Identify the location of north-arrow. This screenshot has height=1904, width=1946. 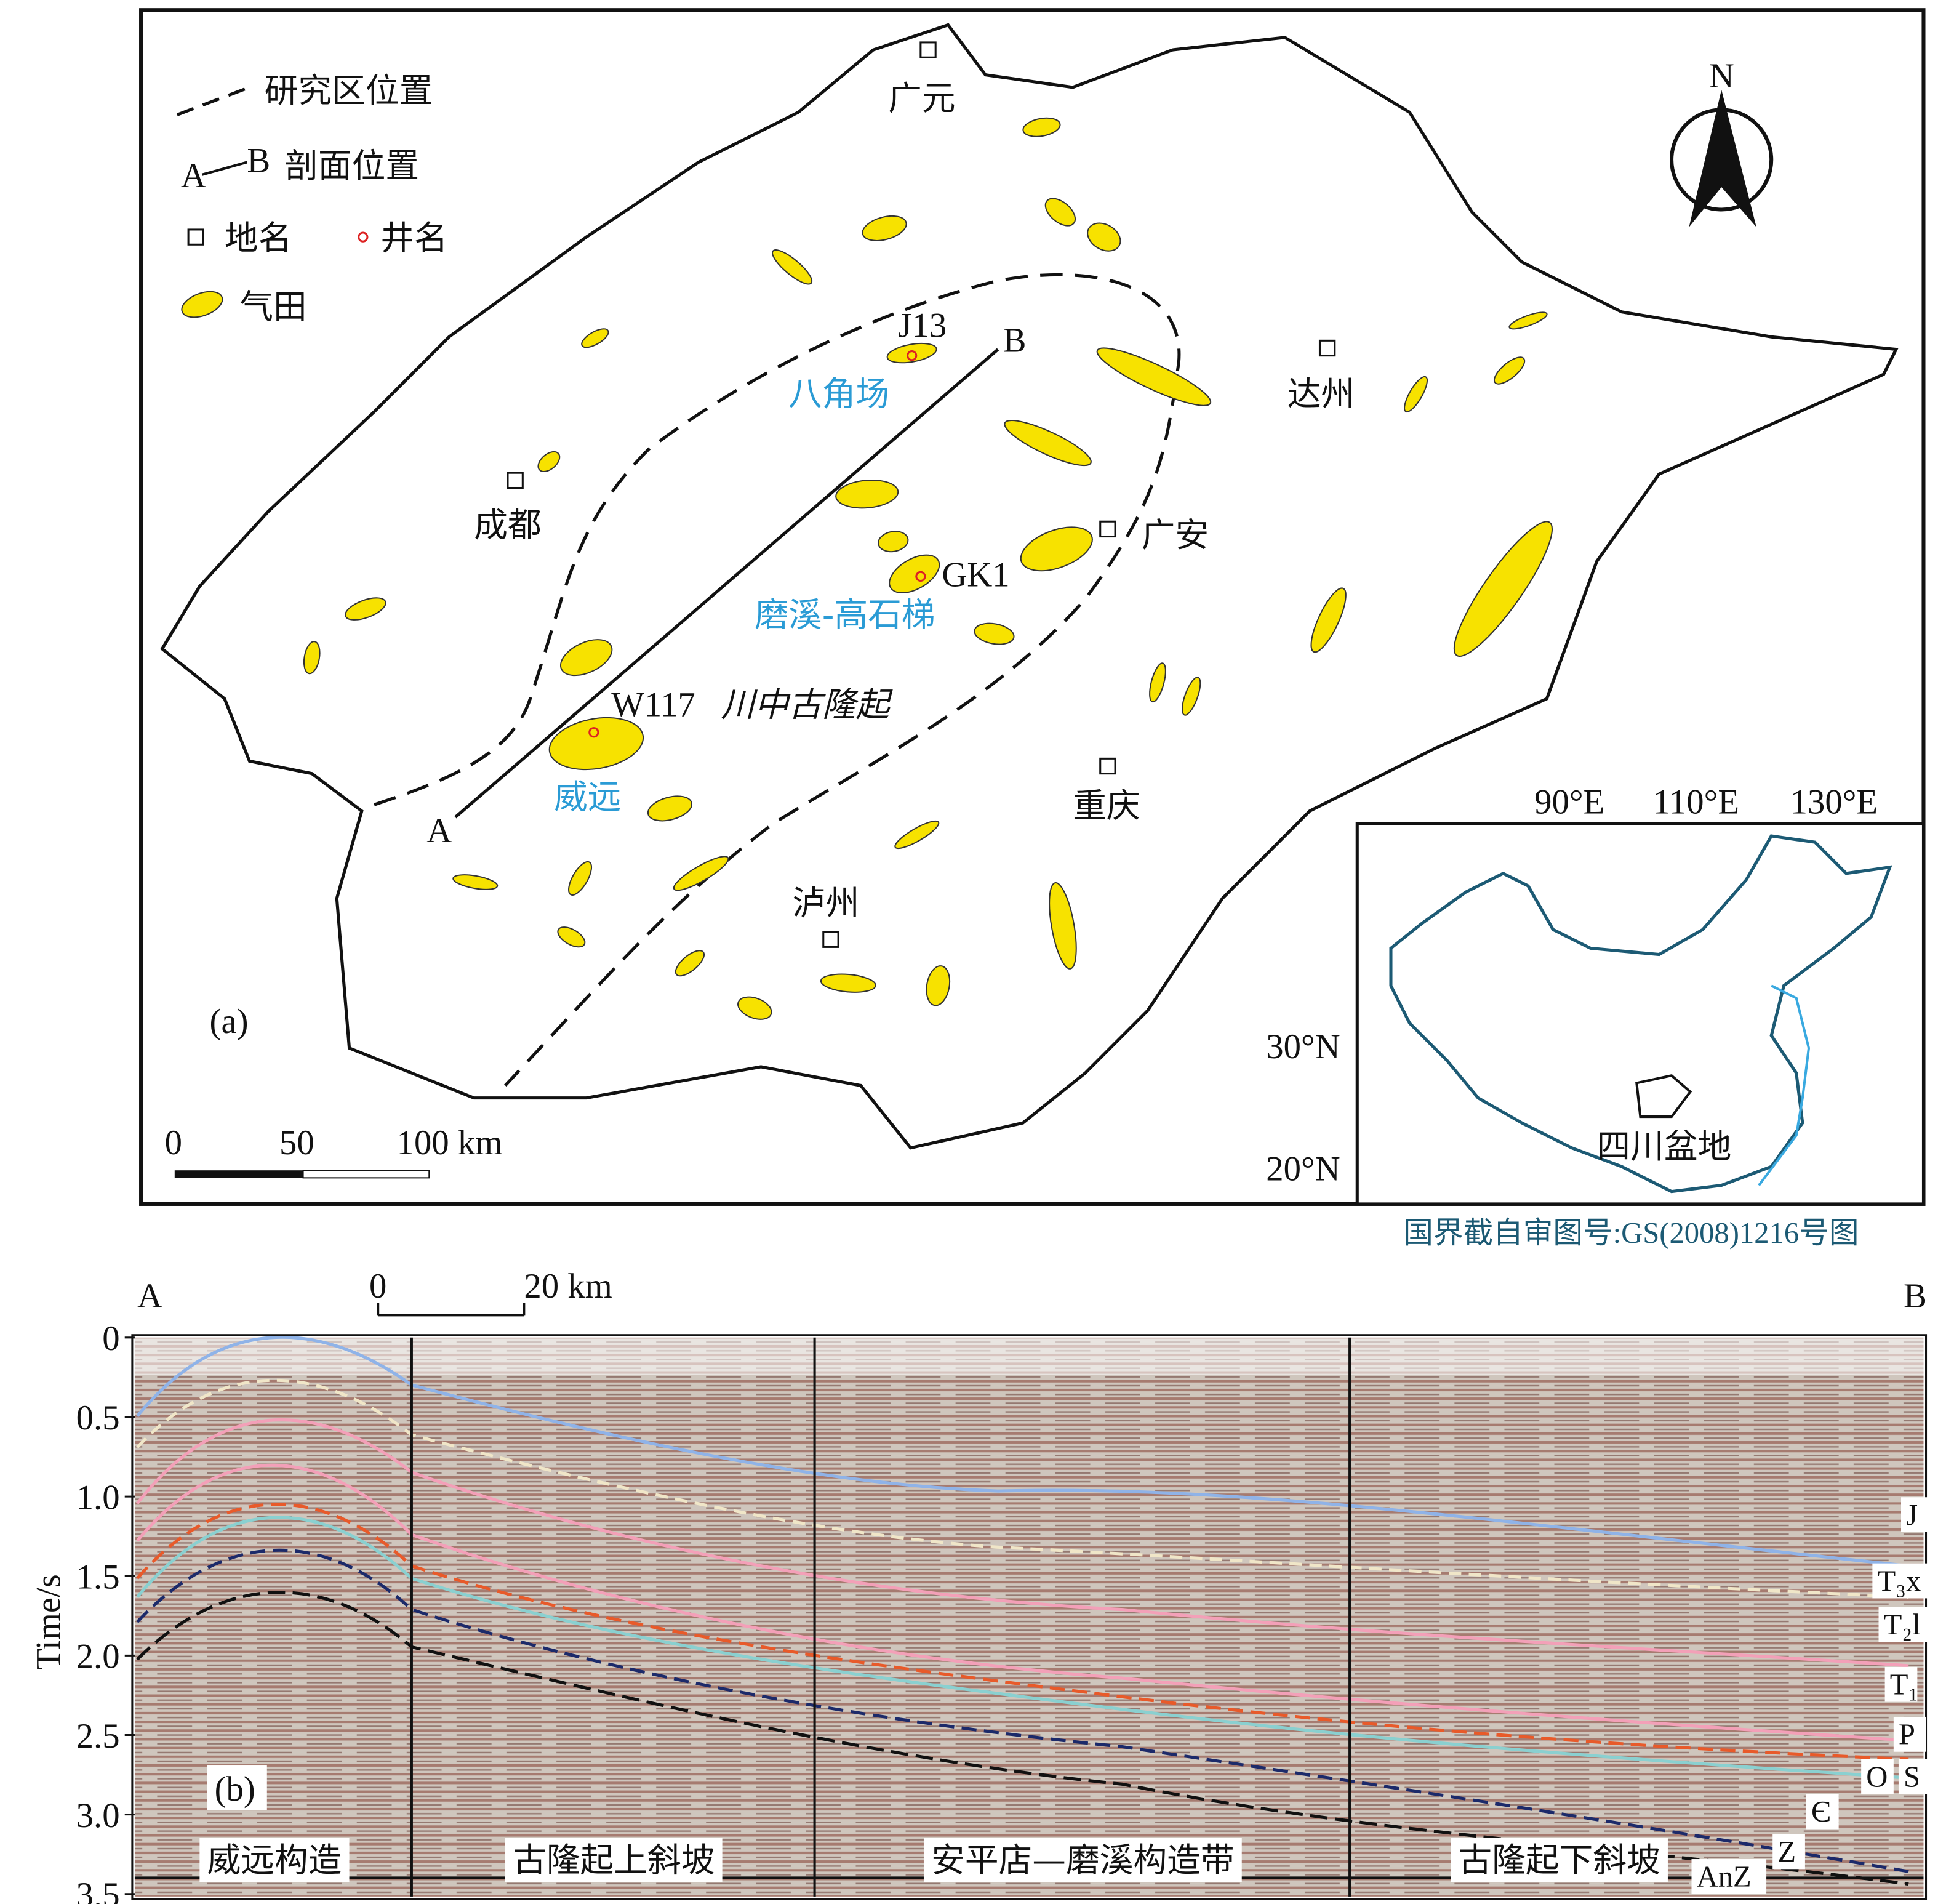
(1723, 158).